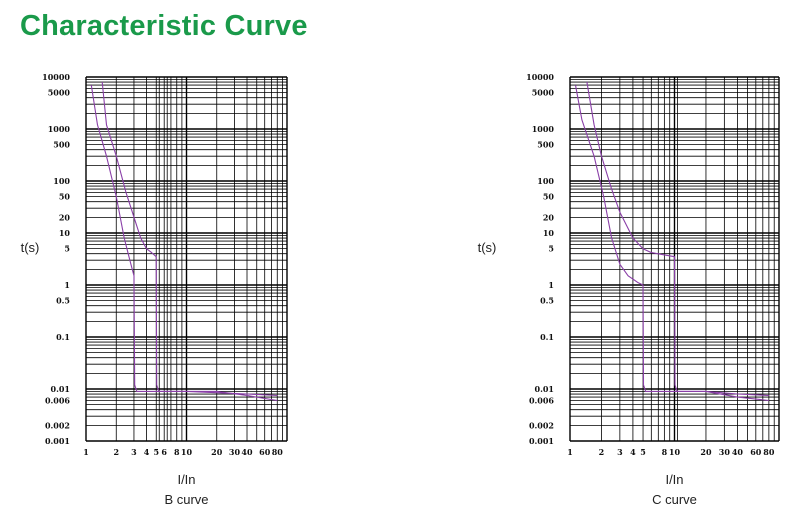 The height and width of the screenshot is (530, 800). What do you see at coordinates (186, 499) in the screenshot?
I see `chart-caption: B curve` at bounding box center [186, 499].